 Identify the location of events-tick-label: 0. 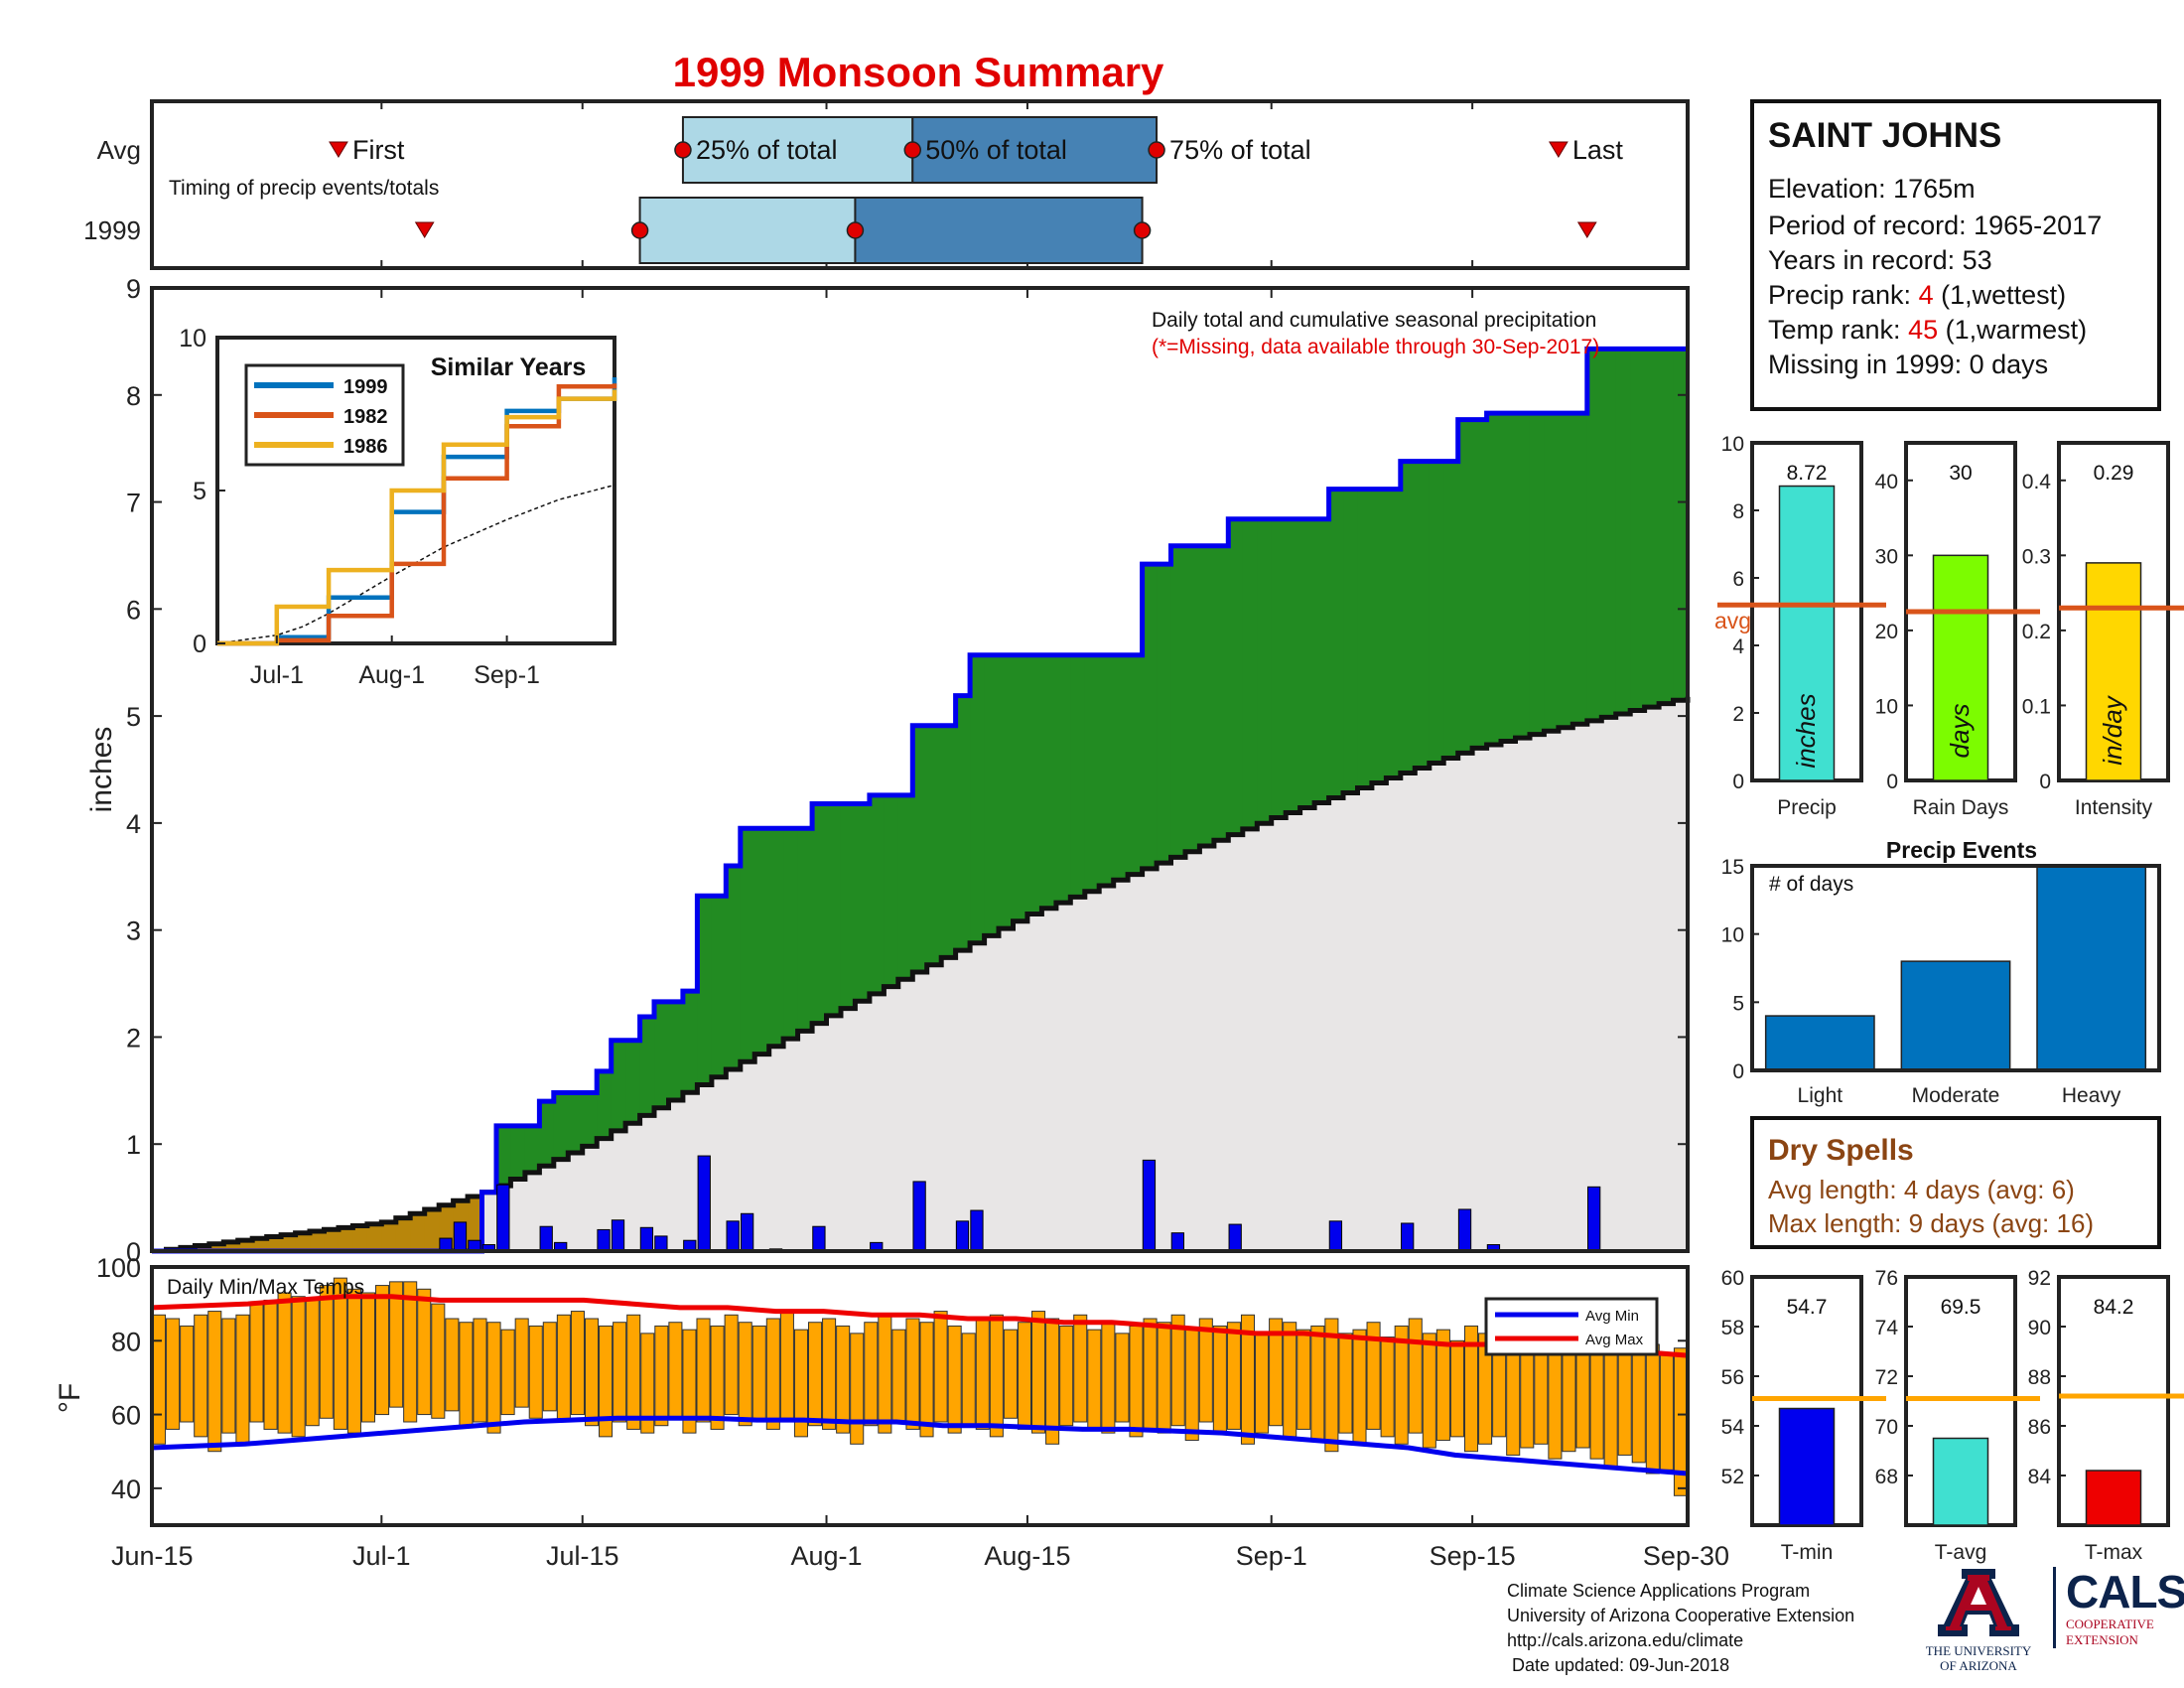
(1738, 1071).